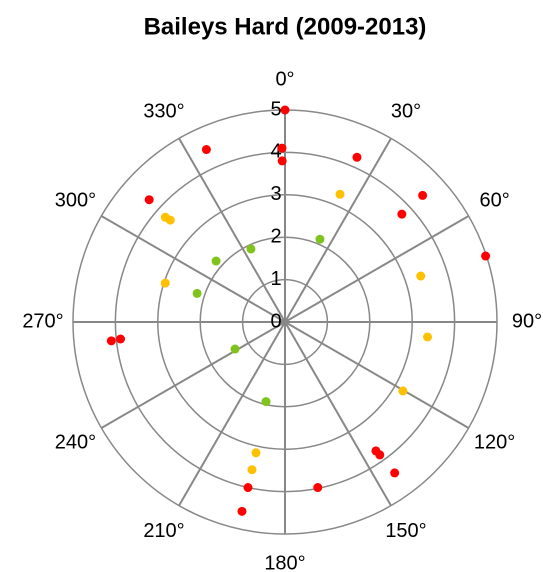 This screenshot has height=572, width=543. I want to click on angle-label: 180°, so click(284, 562).